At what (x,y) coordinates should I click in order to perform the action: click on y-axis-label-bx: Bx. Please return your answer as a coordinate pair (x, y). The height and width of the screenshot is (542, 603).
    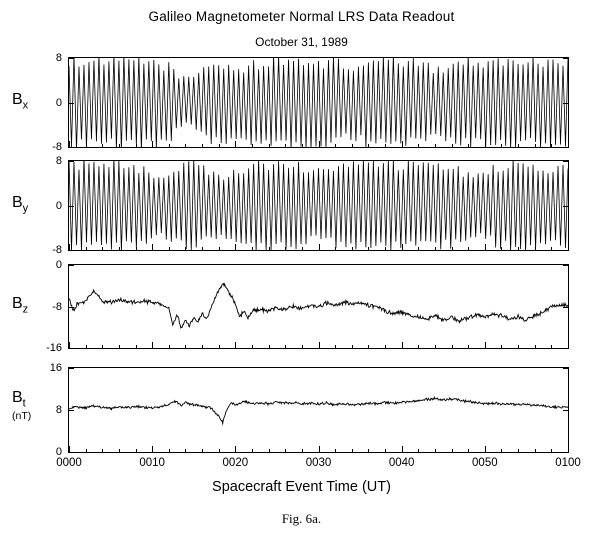
    Looking at the image, I should click on (38, 101).